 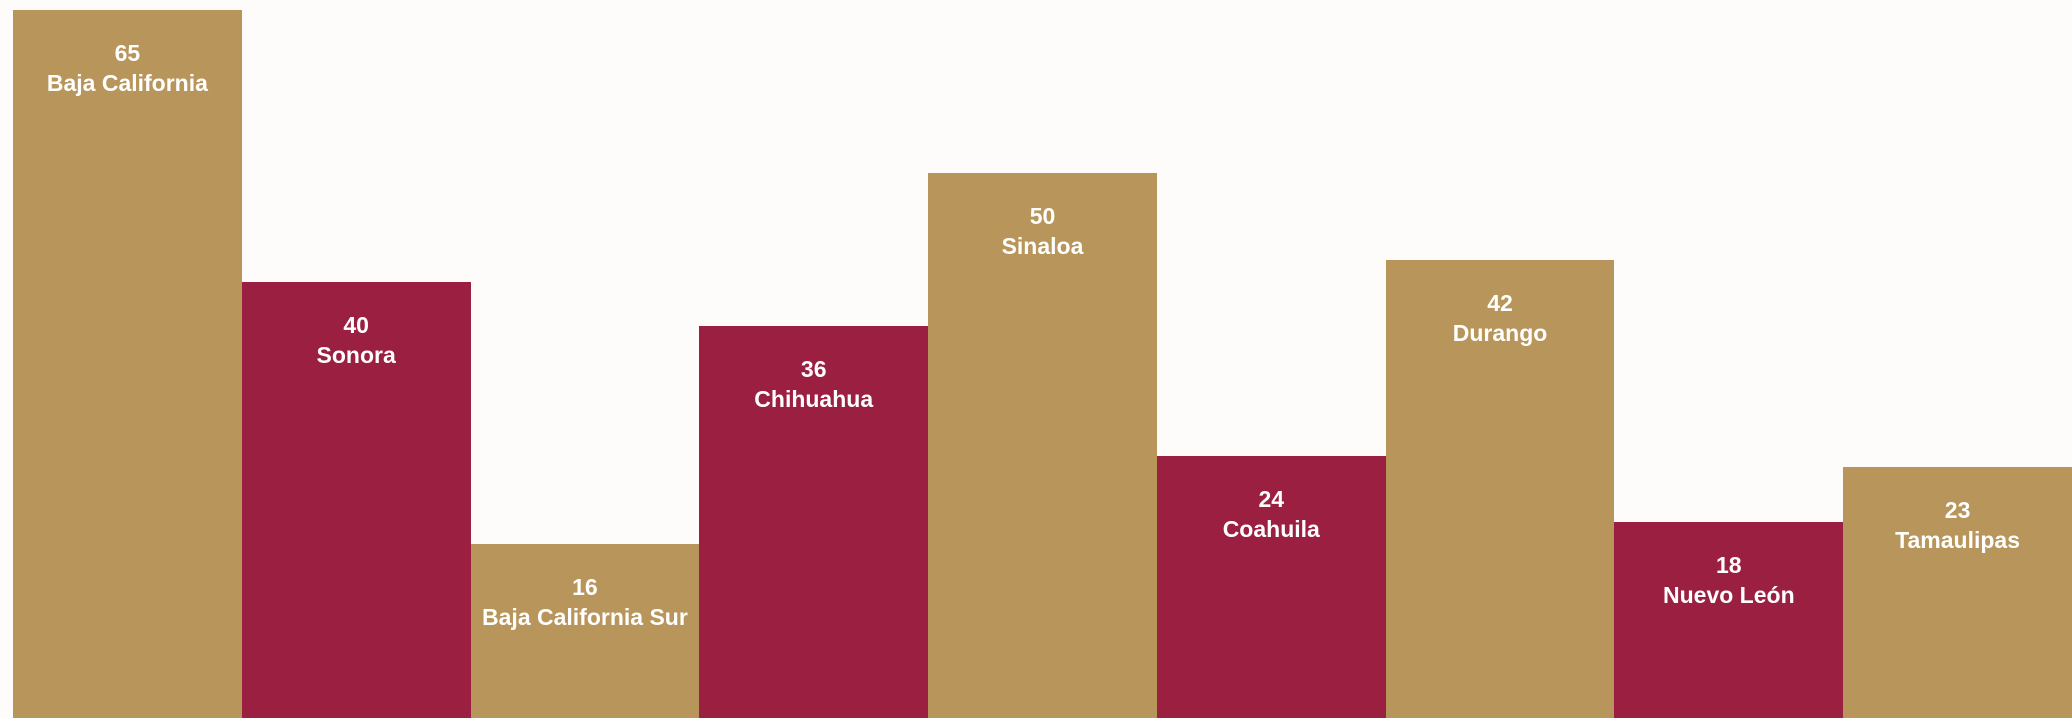 I want to click on category-label: Sinaloa, so click(x=1042, y=246).